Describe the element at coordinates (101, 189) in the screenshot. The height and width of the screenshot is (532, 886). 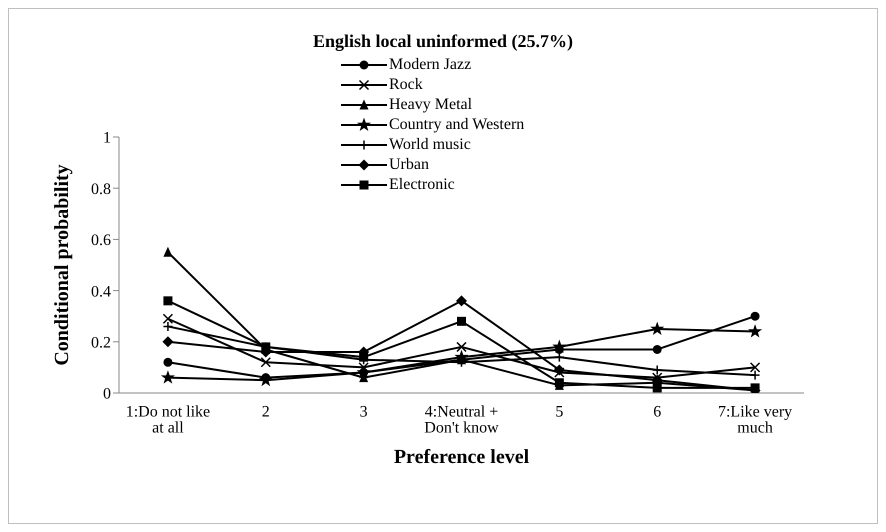
I see `y-tick-label: 0.8` at that location.